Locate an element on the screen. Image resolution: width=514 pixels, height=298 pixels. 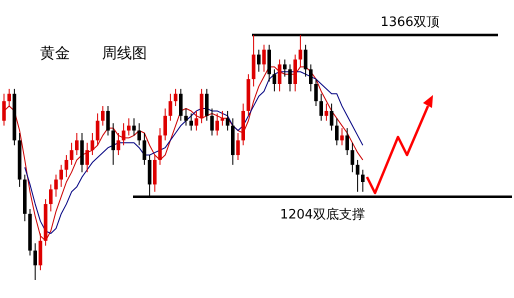
text: 黄金 is located at coordinates (55, 53).